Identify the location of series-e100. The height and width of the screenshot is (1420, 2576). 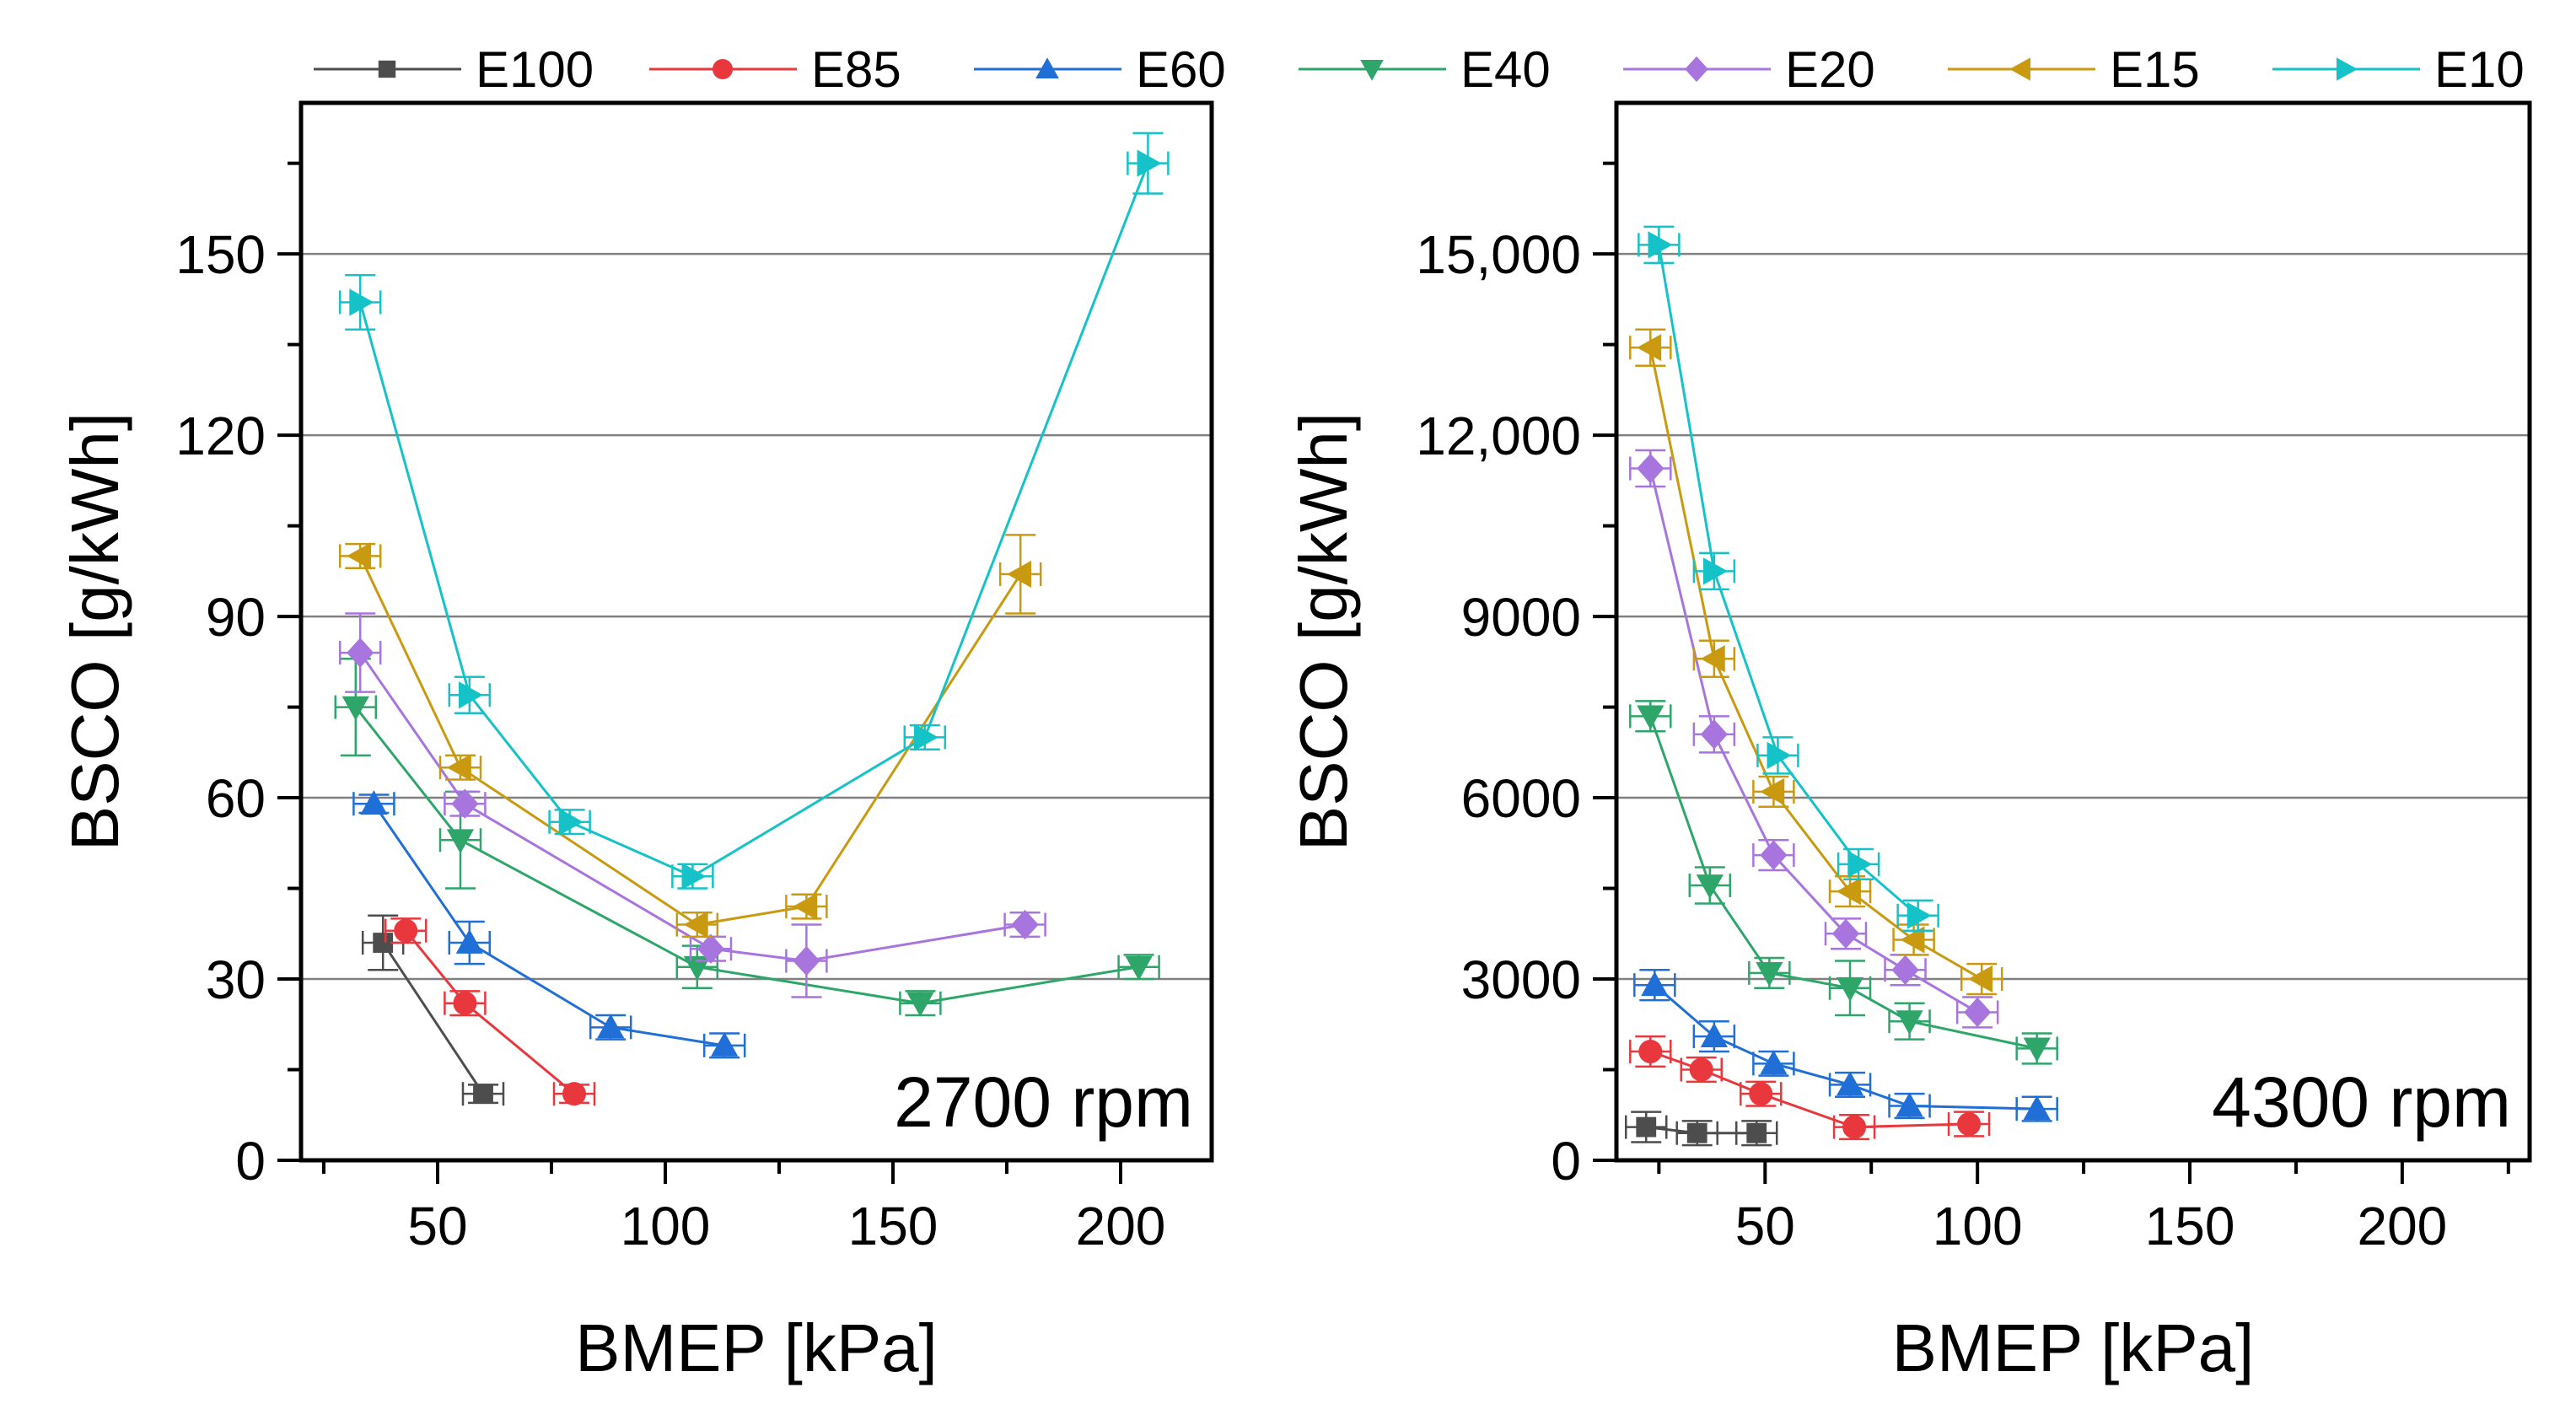
(1701, 1129).